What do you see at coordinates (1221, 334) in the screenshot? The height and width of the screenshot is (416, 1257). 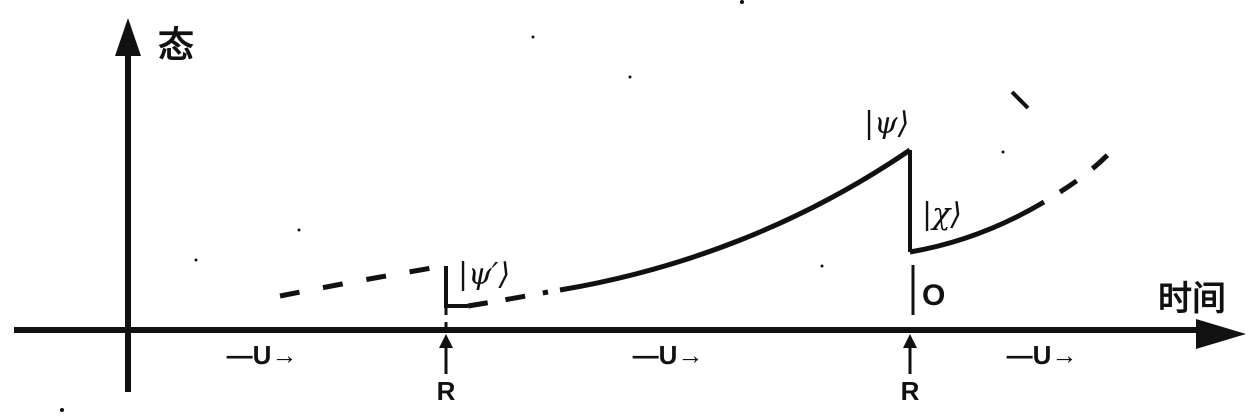 I see `time-axis-arrowhead` at bounding box center [1221, 334].